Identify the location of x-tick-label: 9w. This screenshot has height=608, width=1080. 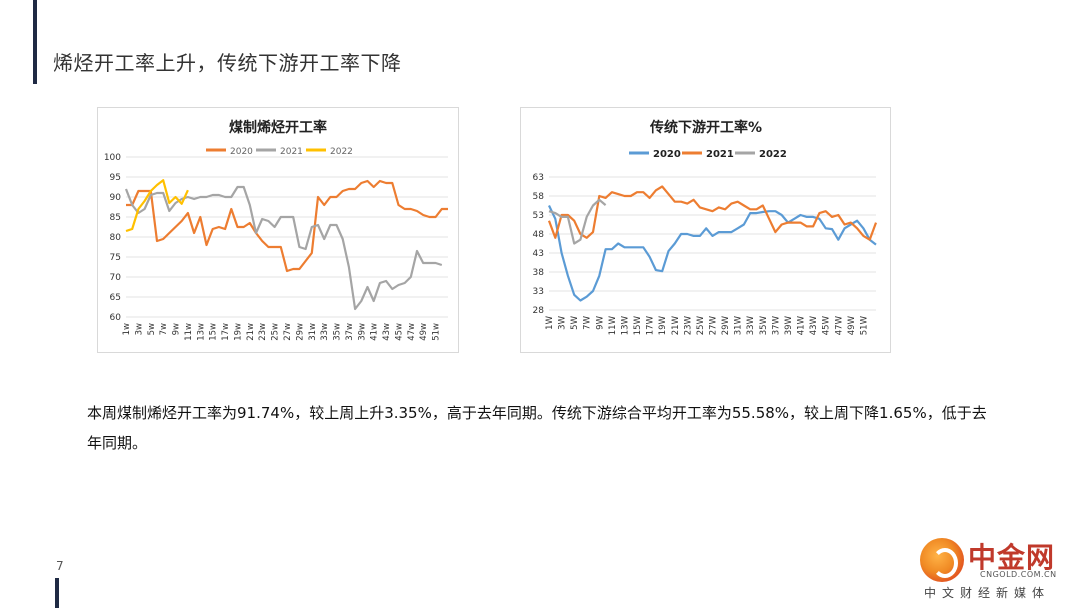
(177, 329).